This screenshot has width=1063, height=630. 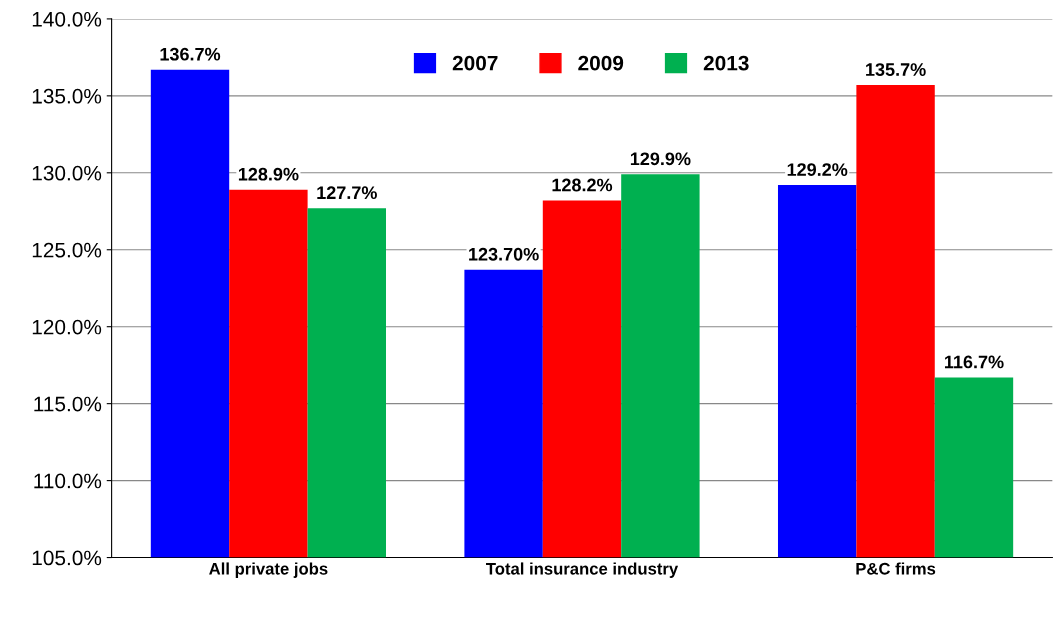 I want to click on y-tick-label: 120.0%, so click(x=67, y=327).